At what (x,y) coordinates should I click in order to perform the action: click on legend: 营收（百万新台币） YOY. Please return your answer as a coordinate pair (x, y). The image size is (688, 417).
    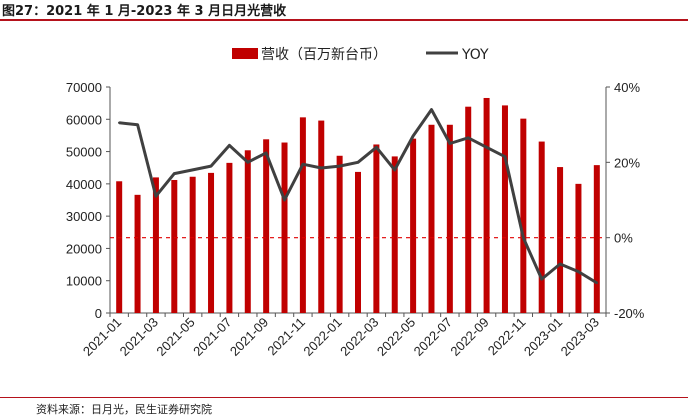
    Looking at the image, I should click on (360, 55).